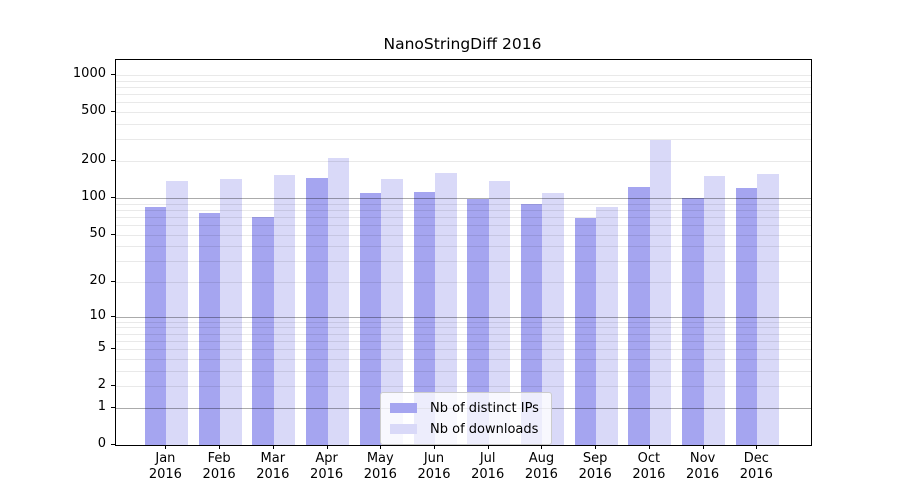 This screenshot has width=900, height=500. Describe the element at coordinates (93, 196) in the screenshot. I see `y-tick-label: 100` at that location.